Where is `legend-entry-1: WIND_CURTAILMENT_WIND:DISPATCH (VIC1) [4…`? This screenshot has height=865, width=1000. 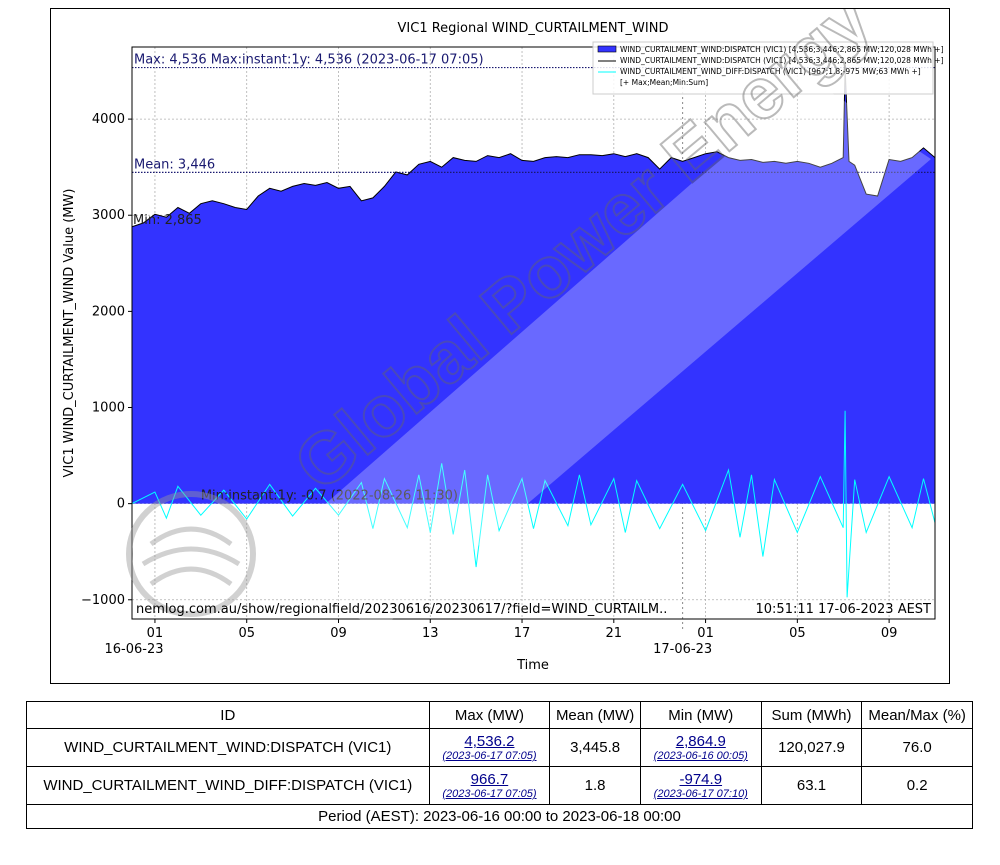
legend-entry-1: WIND_CURTAILMENT_WIND:DISPATCH (VIC1) [4… is located at coordinates (782, 60).